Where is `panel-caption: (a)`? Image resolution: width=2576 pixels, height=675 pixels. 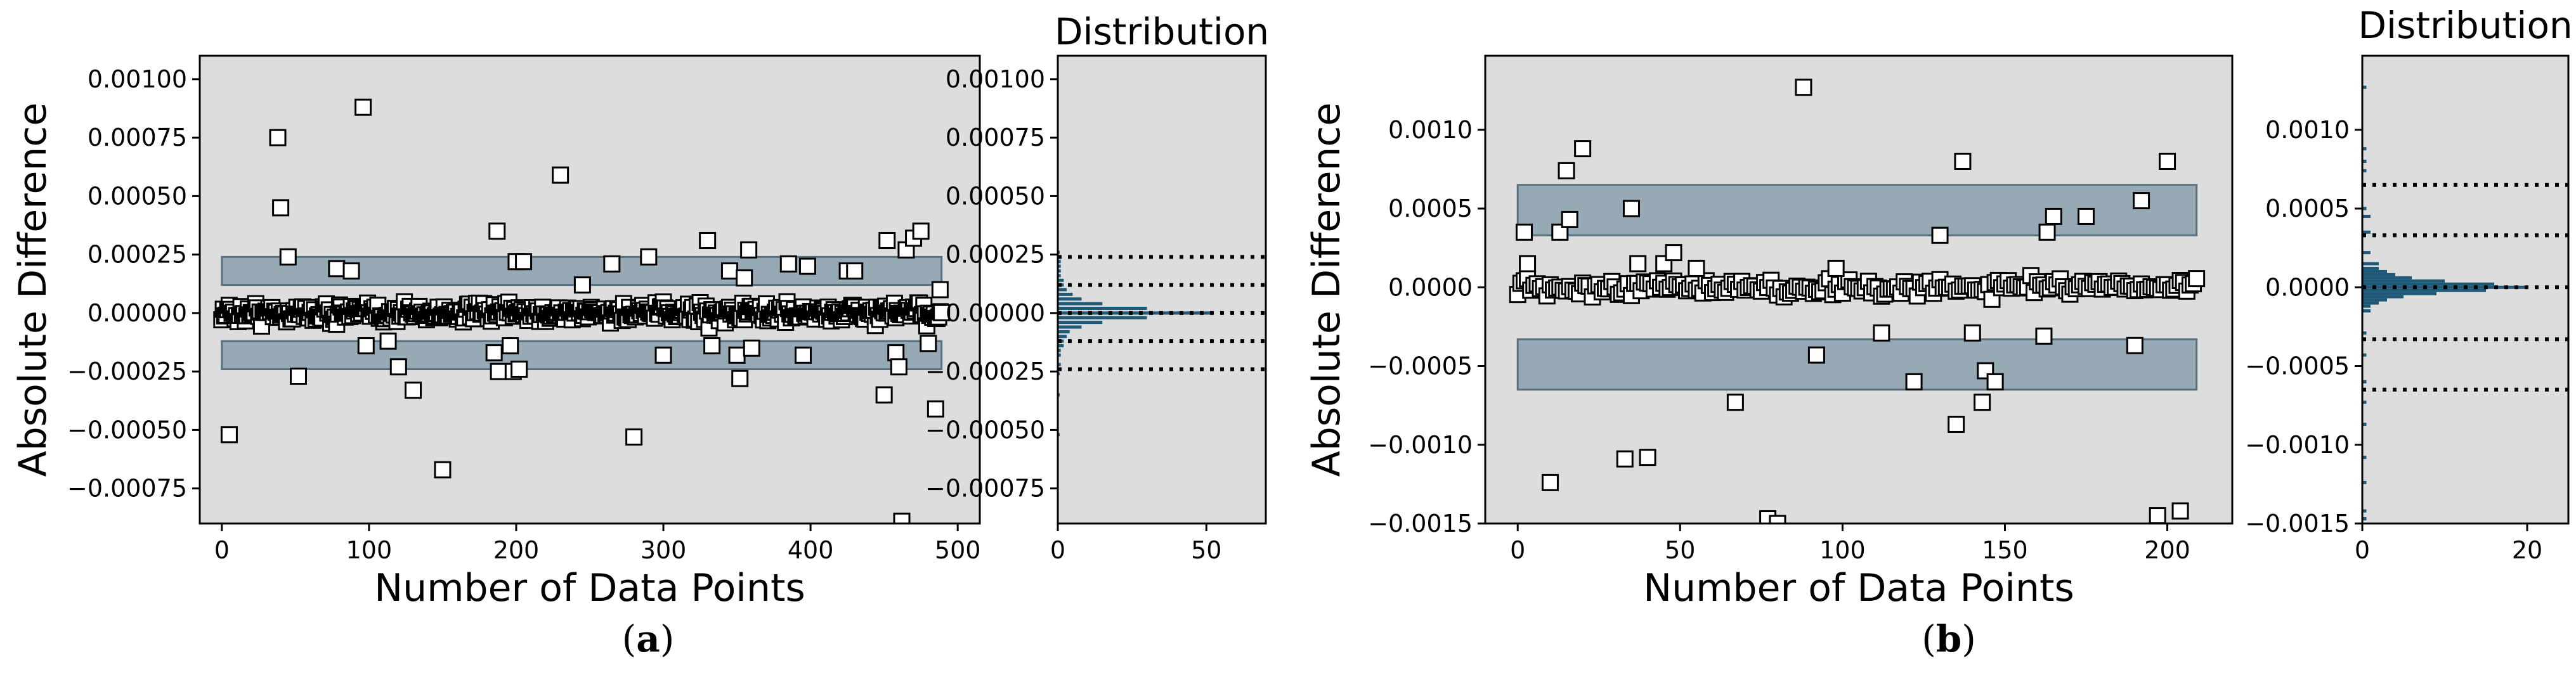
panel-caption: (a) is located at coordinates (649, 638).